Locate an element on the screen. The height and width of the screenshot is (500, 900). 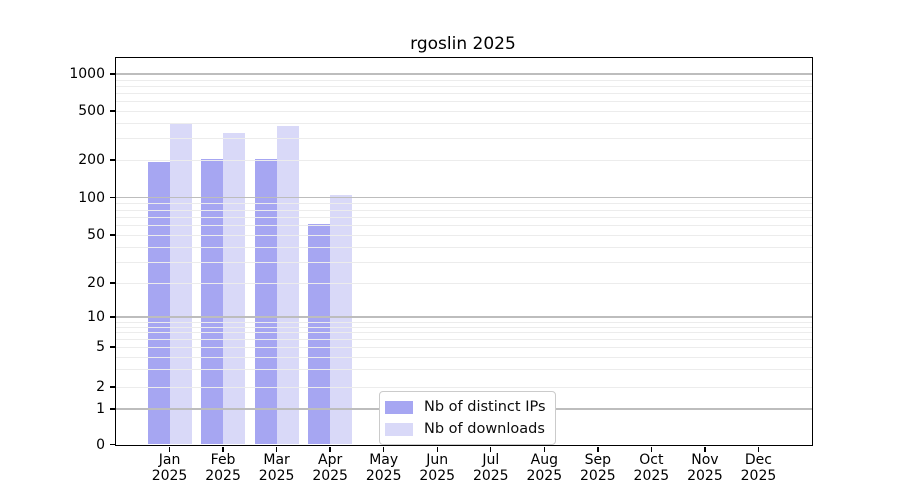
y-tick-label: 10 is located at coordinates (96, 317).